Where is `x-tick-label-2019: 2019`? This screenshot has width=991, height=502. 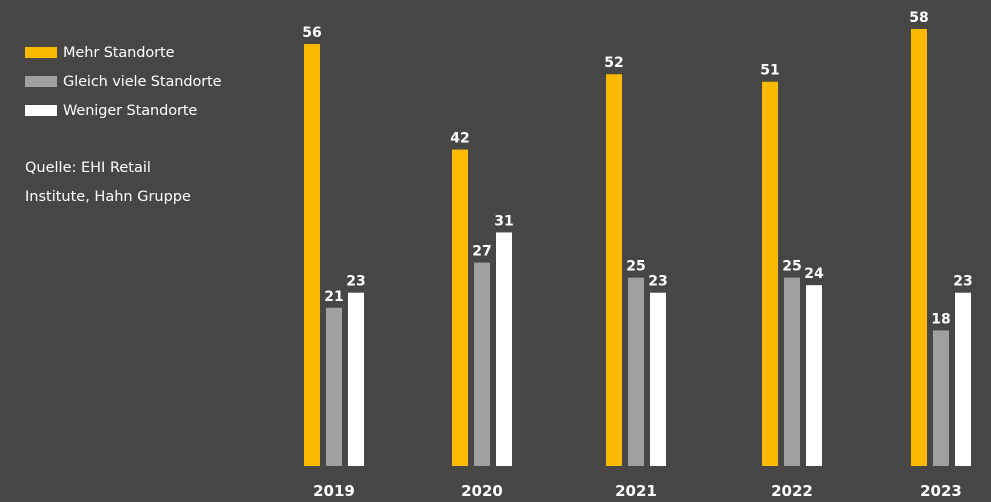 x-tick-label-2019: 2019 is located at coordinates (334, 491).